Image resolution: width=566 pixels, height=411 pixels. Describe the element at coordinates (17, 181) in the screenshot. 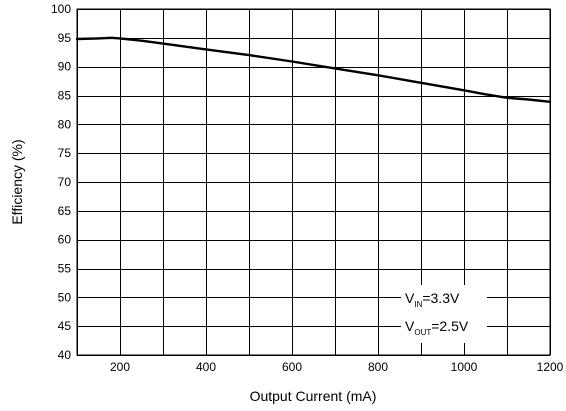

I see `y-axis-title: Efficiency (%)` at that location.